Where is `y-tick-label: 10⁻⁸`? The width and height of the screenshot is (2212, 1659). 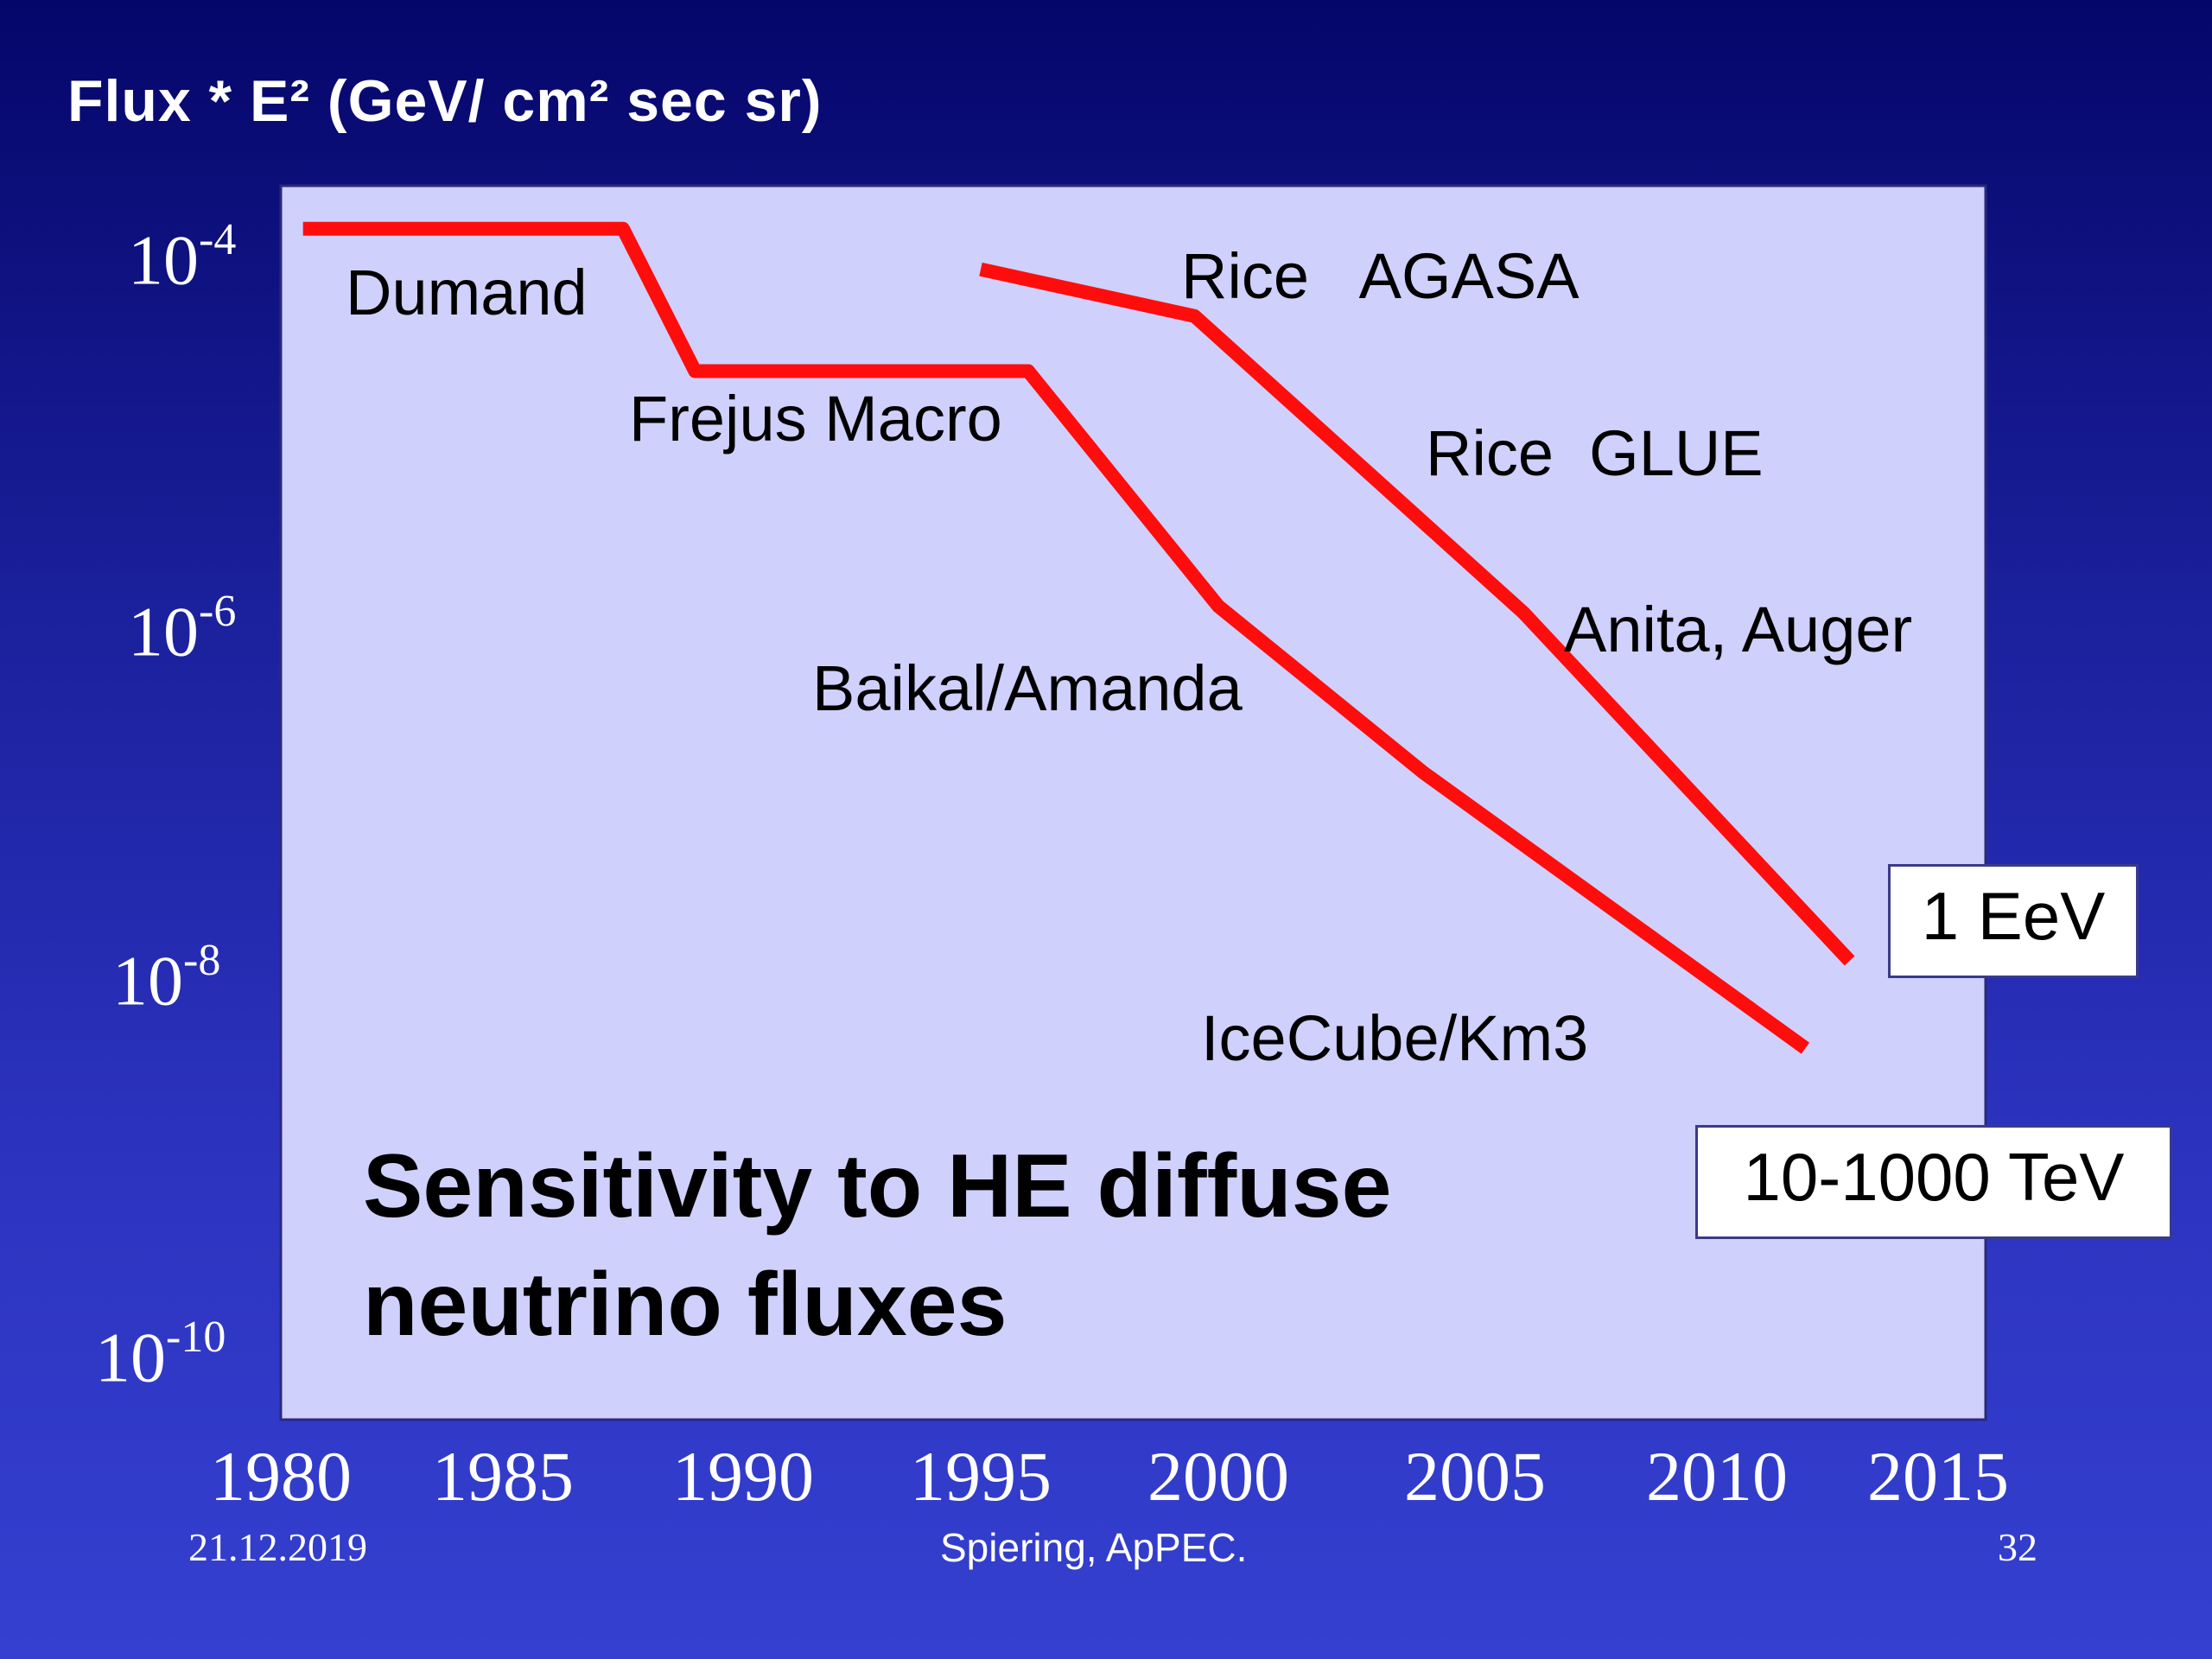
y-tick-label: 10⁻⁸ is located at coordinates (166, 978).